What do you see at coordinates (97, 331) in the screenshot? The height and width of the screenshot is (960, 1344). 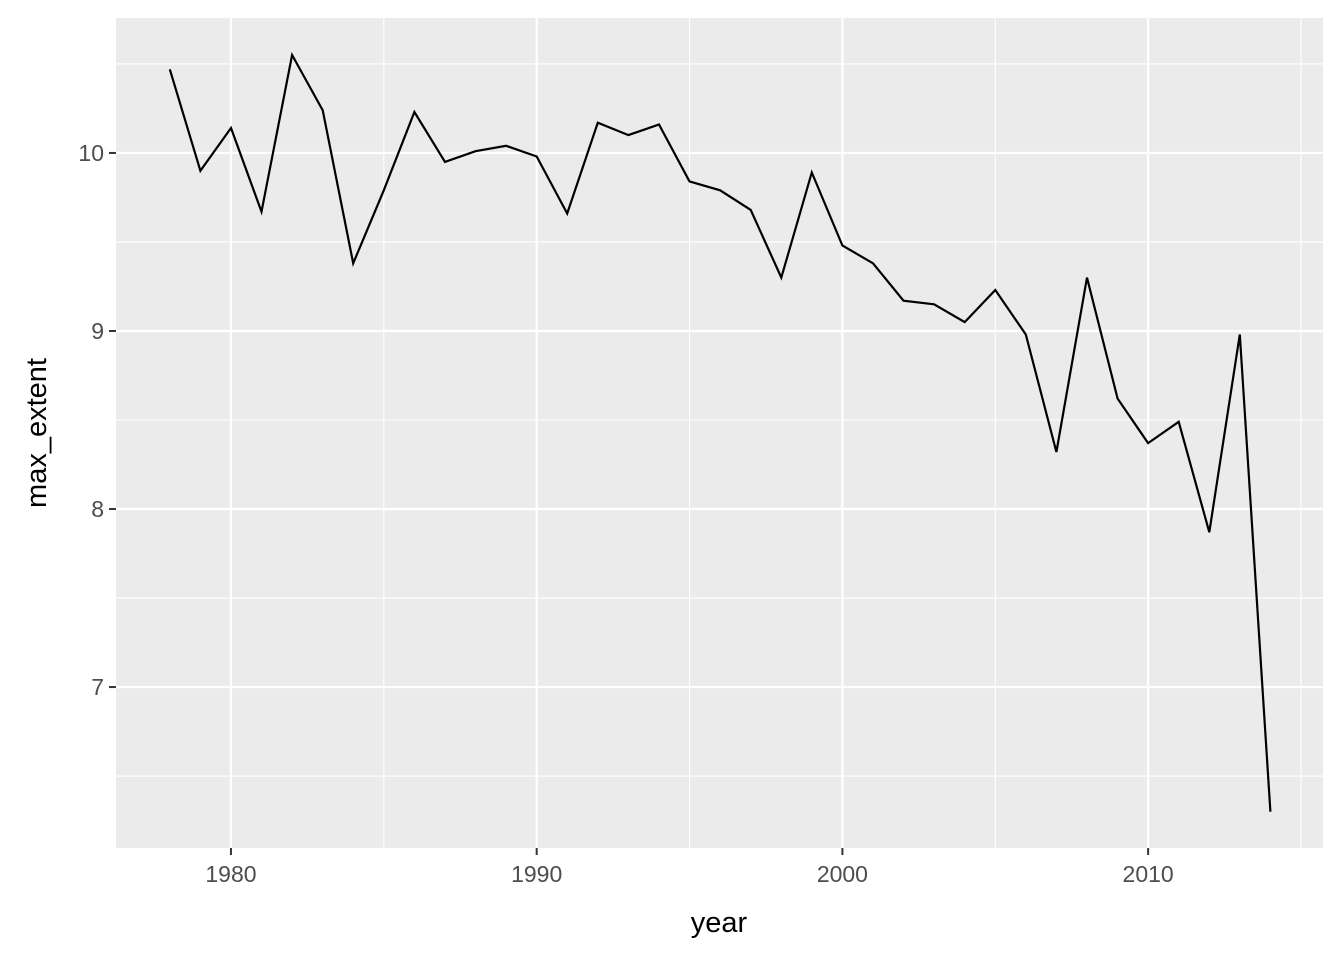 I see `y-tick-label: 9` at bounding box center [97, 331].